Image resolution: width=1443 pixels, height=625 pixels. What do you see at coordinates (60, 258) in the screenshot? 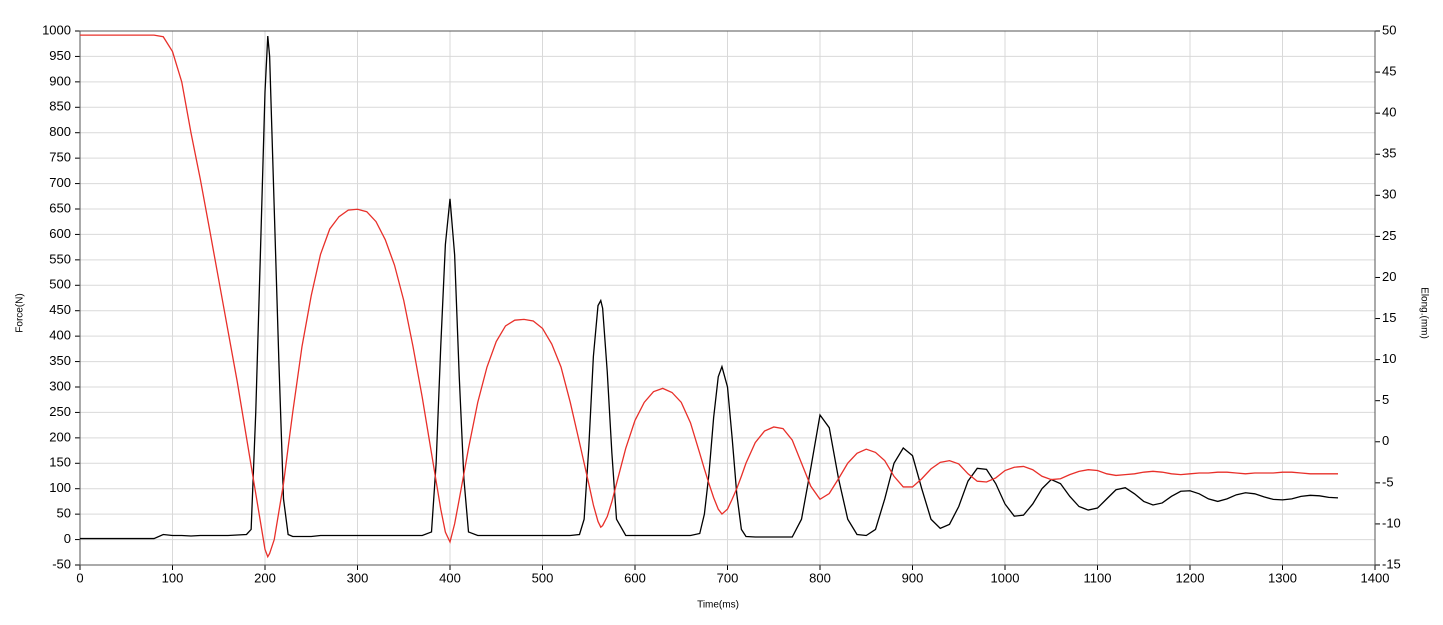
I see `y-tick-label: 550` at bounding box center [60, 258].